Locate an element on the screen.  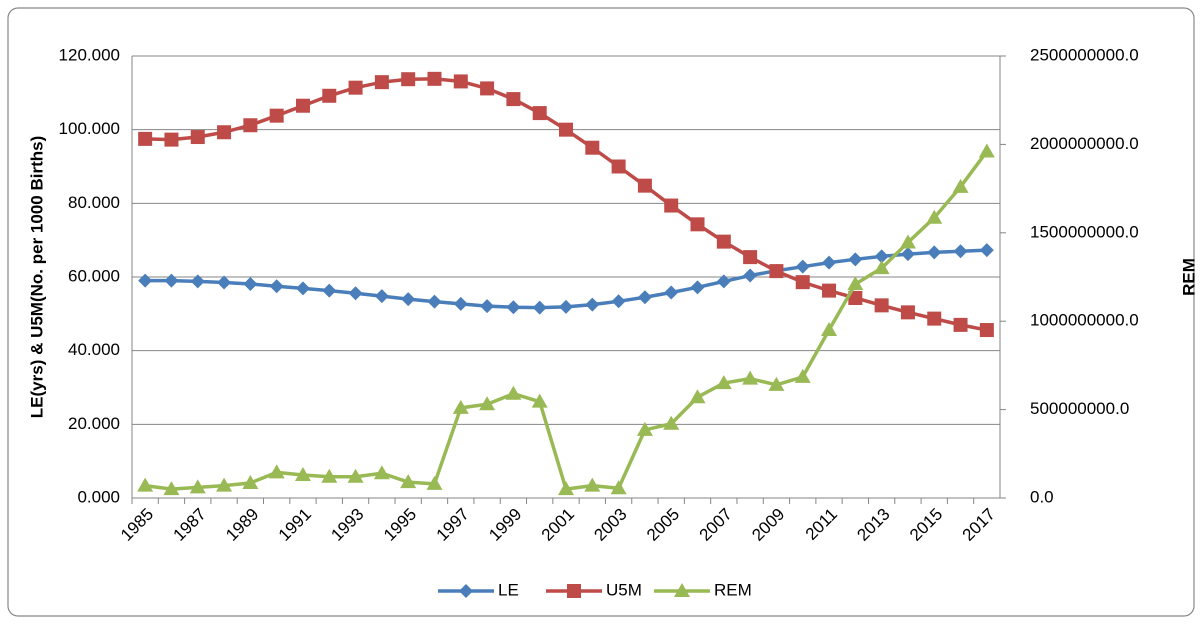
y-tick-label: 80.000 is located at coordinates (94, 202).